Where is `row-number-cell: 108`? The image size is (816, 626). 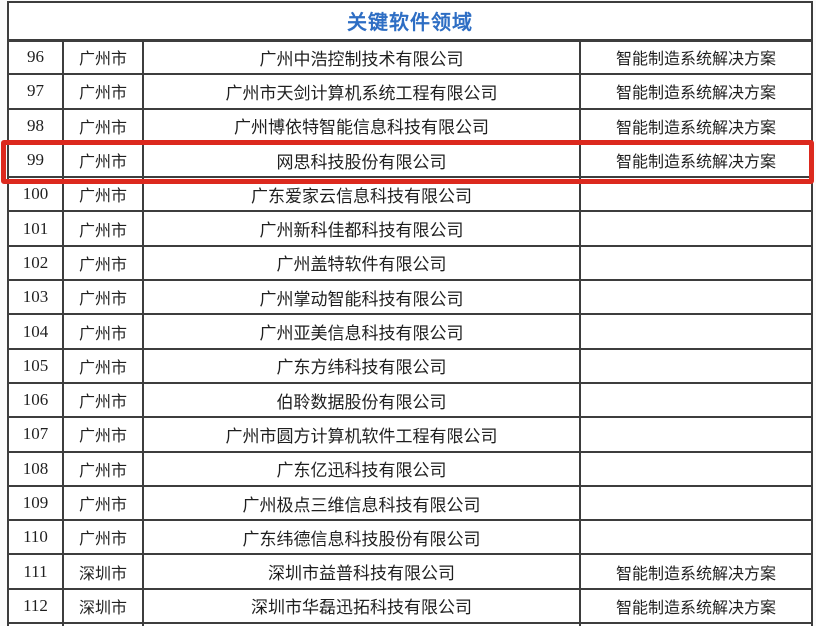 row-number-cell: 108 is located at coordinates (35, 468).